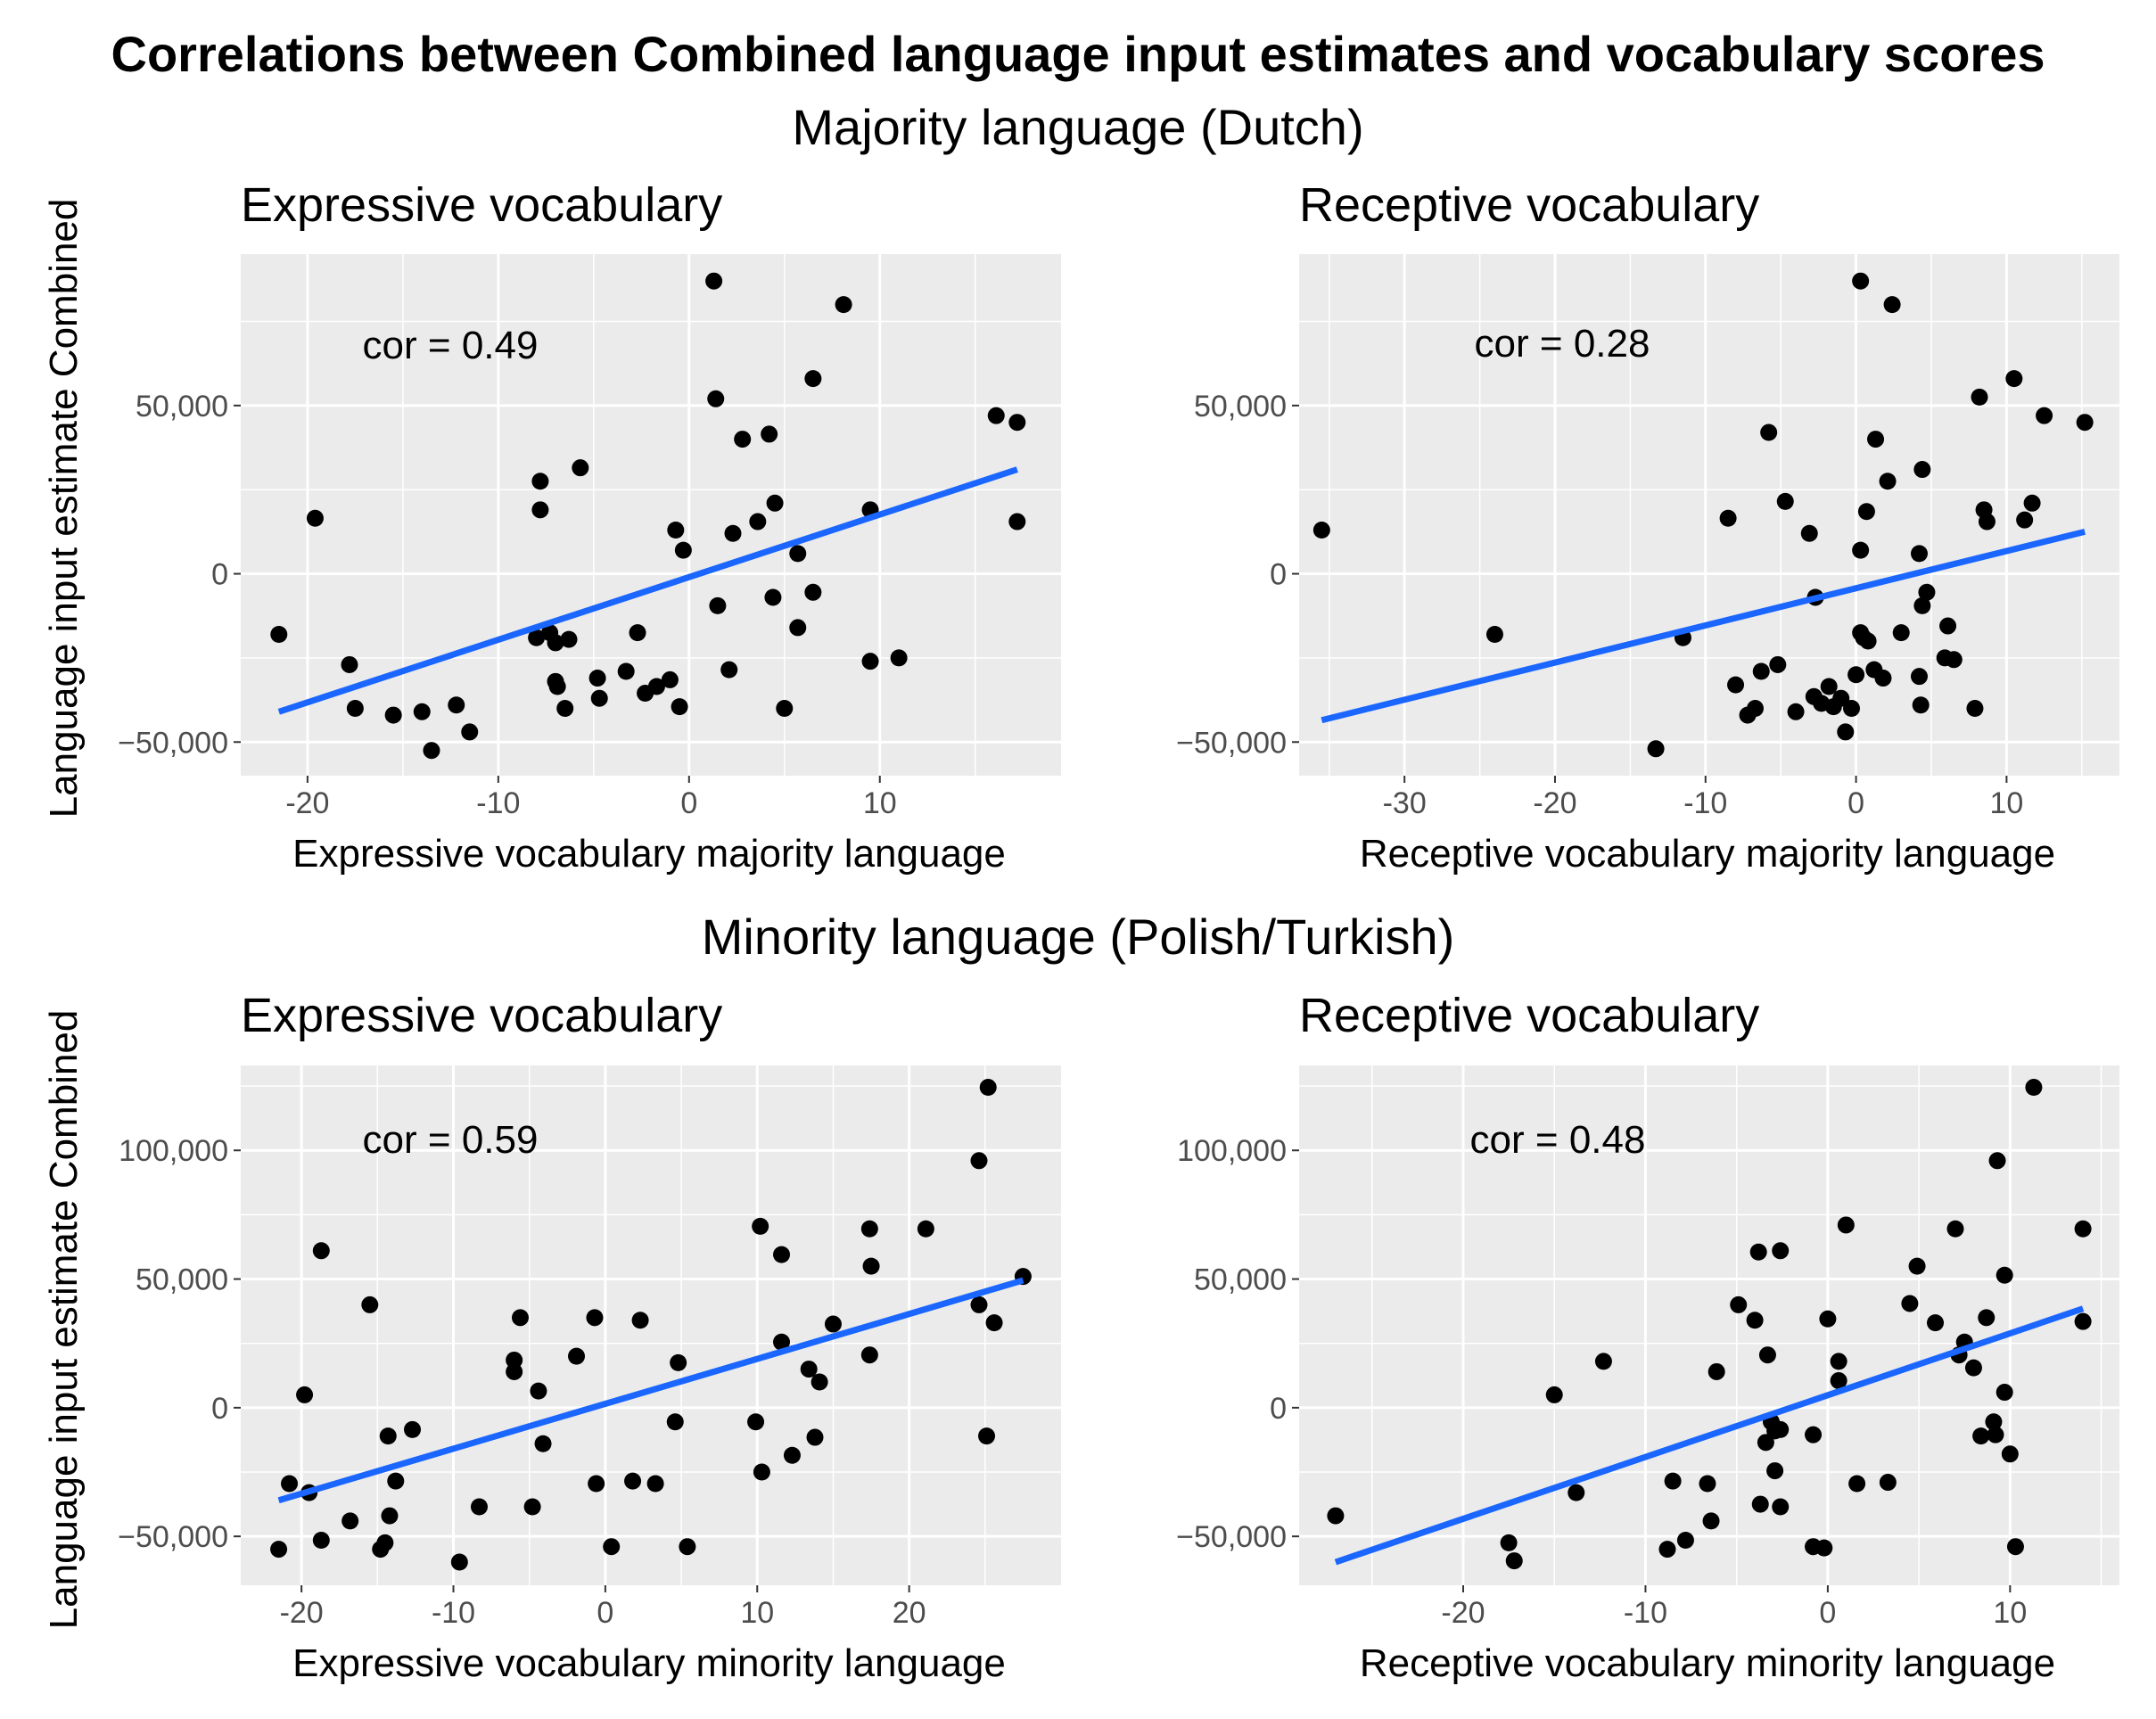  Describe the element at coordinates (1232, 743) in the screenshot. I see `y-tick-label: −50,000` at that location.